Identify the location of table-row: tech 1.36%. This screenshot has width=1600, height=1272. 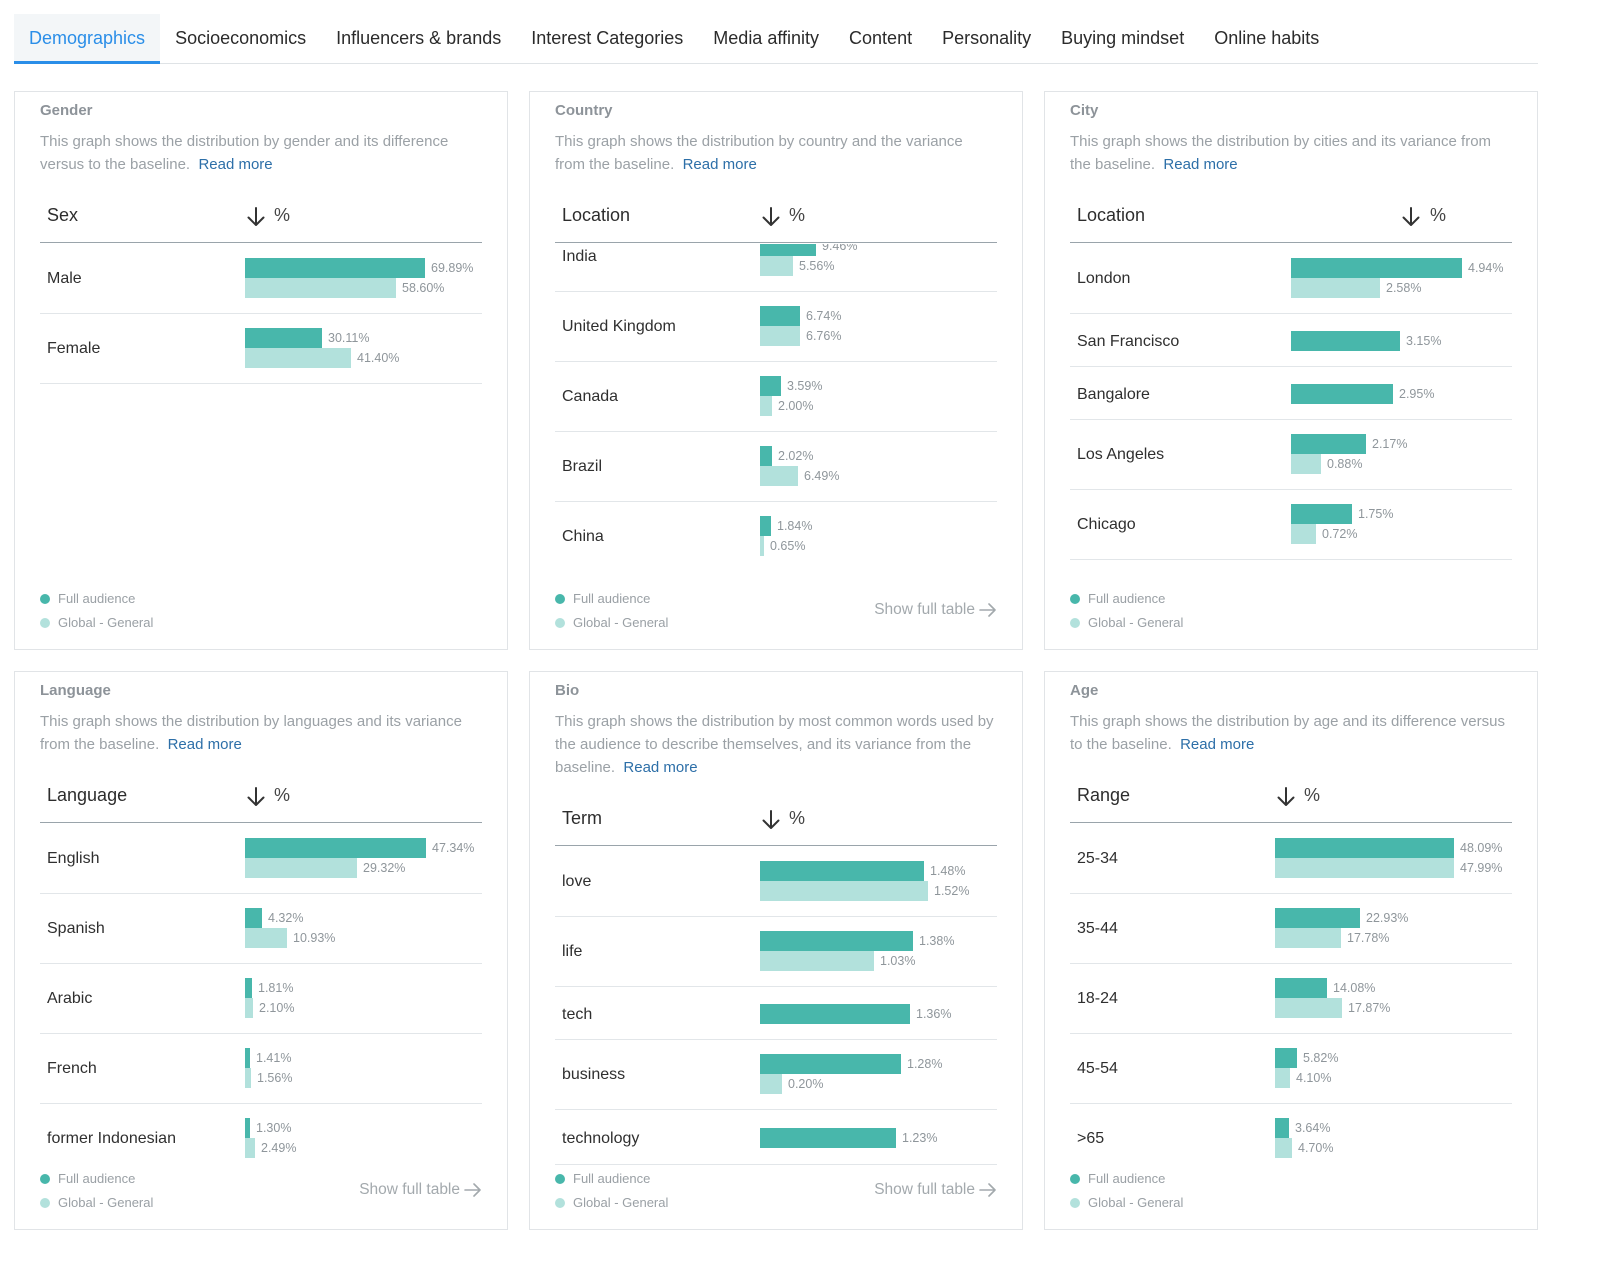
(776, 1013).